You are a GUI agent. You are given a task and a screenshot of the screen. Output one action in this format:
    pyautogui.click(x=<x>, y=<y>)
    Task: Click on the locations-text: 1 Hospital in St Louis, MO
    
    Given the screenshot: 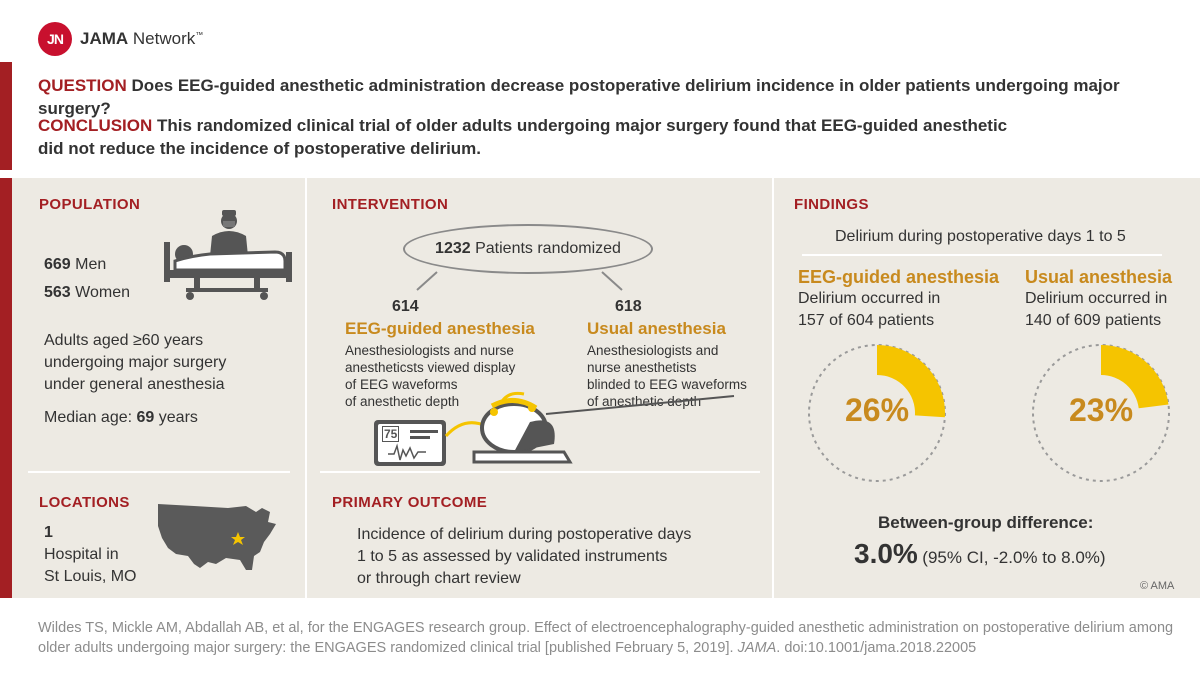 What is the action you would take?
    pyautogui.click(x=90, y=554)
    